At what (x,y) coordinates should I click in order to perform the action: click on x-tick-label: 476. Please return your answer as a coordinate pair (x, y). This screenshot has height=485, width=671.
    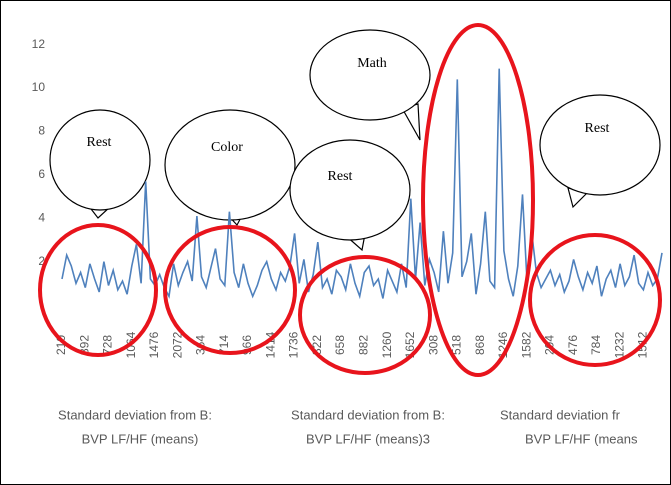
    Looking at the image, I should click on (573, 345).